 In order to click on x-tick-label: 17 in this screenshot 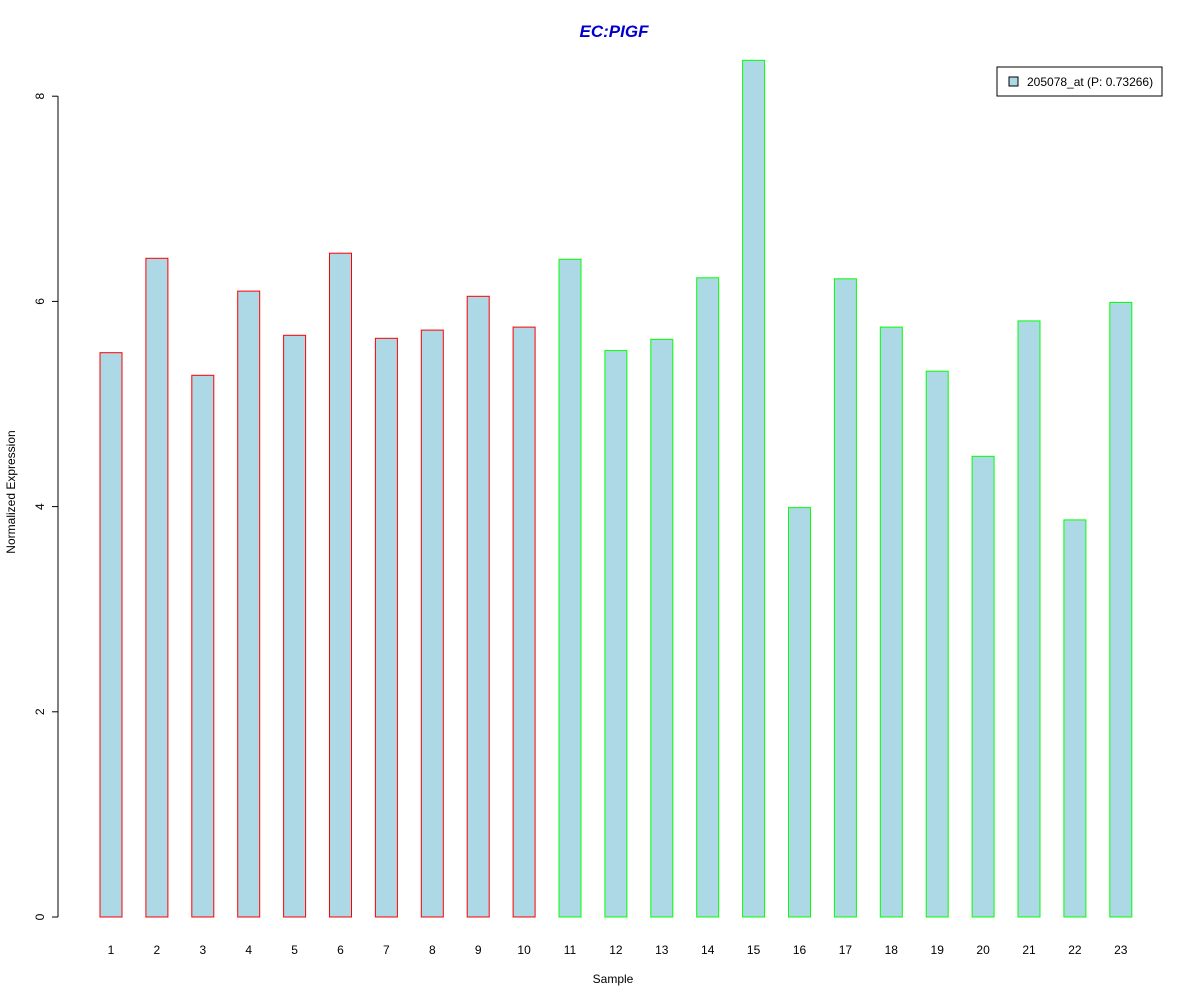, I will do `click(846, 950)`.